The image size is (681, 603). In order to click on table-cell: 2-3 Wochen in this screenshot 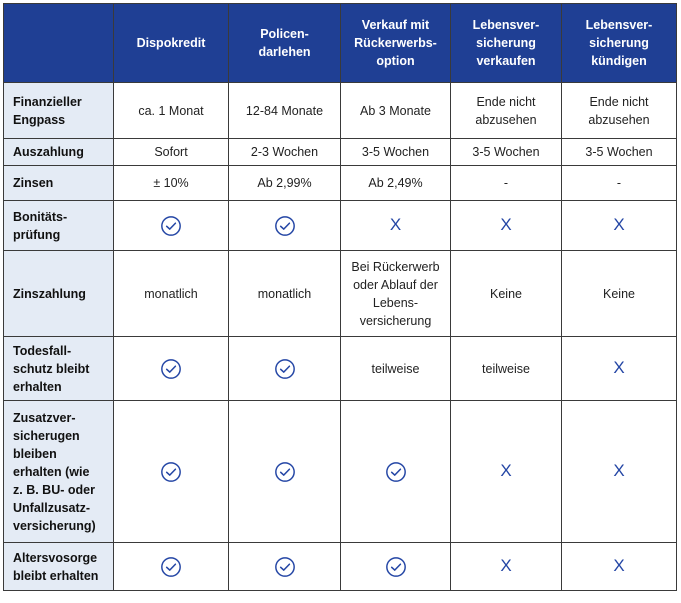, I will do `click(284, 152)`.